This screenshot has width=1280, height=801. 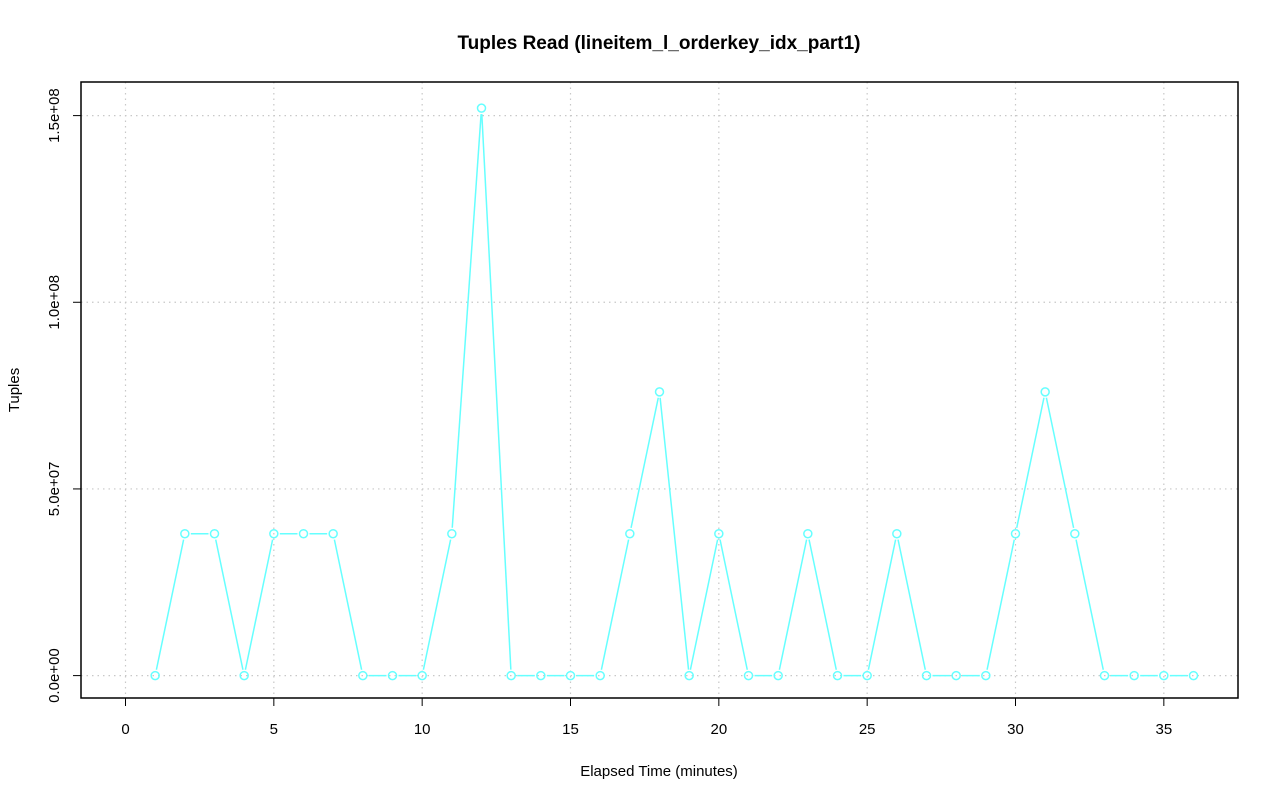 What do you see at coordinates (646, 717) in the screenshot?
I see `x-axis: 0 5 10 15 20 25 30 35` at bounding box center [646, 717].